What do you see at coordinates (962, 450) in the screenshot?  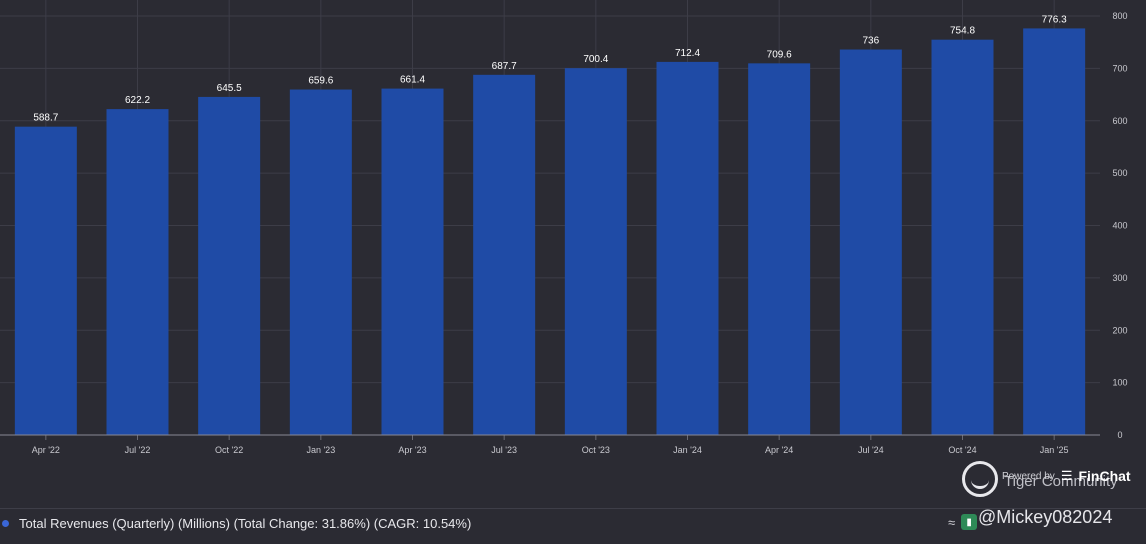 I see `x-tick-label: Oct '24` at bounding box center [962, 450].